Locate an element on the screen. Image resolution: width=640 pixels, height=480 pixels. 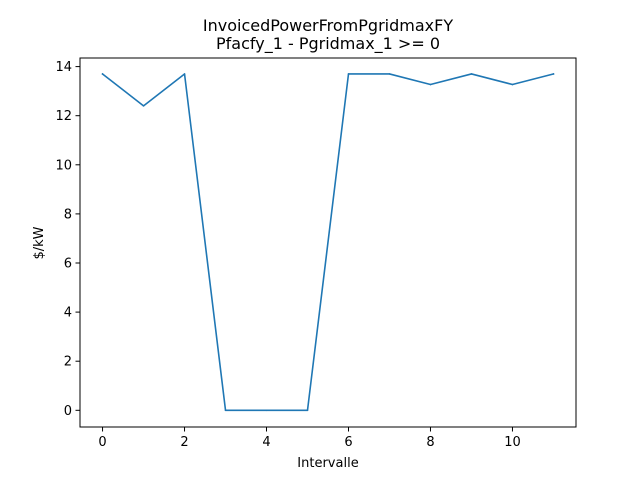
y-tick-label: 4 is located at coordinates (68, 313).